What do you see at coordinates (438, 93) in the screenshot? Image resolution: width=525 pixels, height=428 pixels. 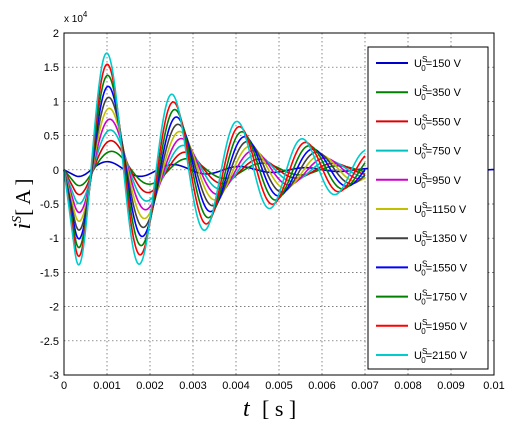 I see `legend-label: US 0=350 V` at bounding box center [438, 93].